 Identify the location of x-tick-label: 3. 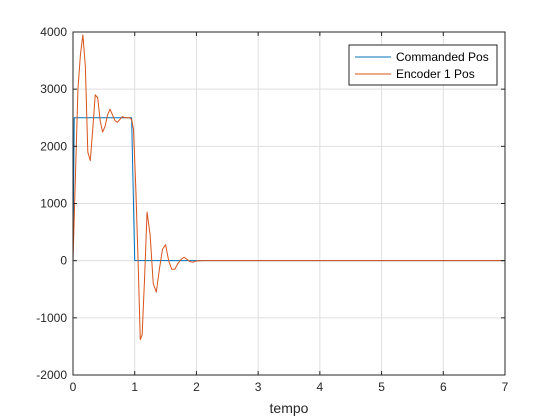
(258, 387).